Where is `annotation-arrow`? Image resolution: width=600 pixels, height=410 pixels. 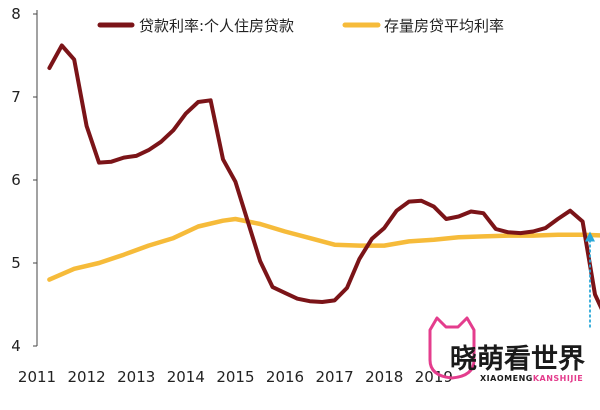
annotation-arrow is located at coordinates (590, 279).